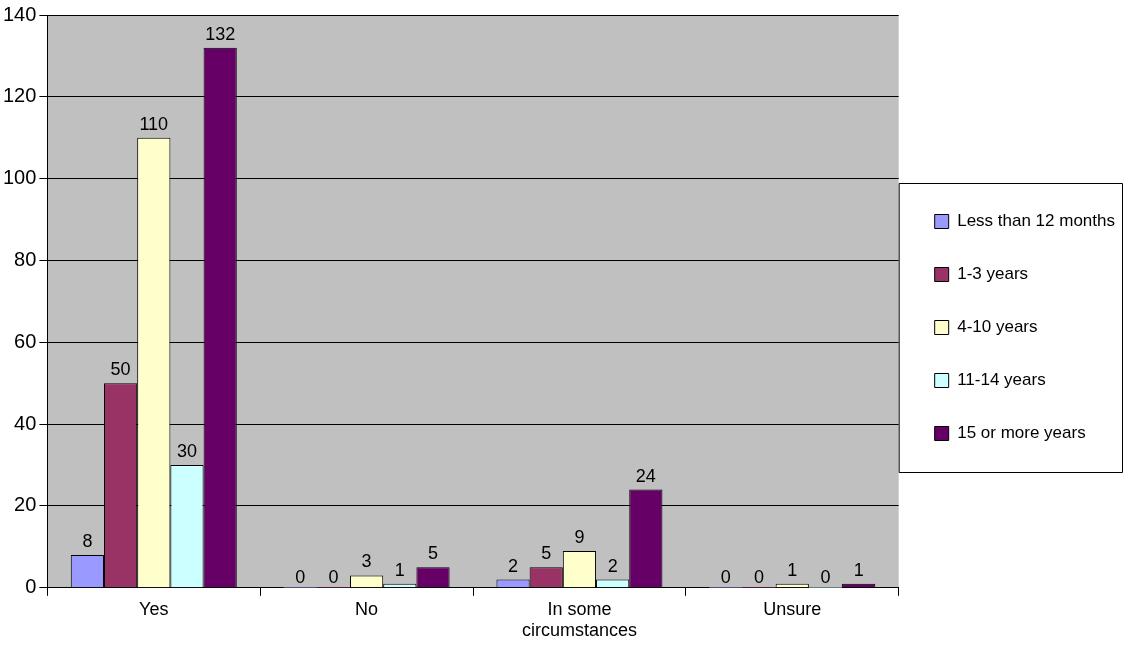  What do you see at coordinates (366, 561) in the screenshot?
I see `data-label: 3` at bounding box center [366, 561].